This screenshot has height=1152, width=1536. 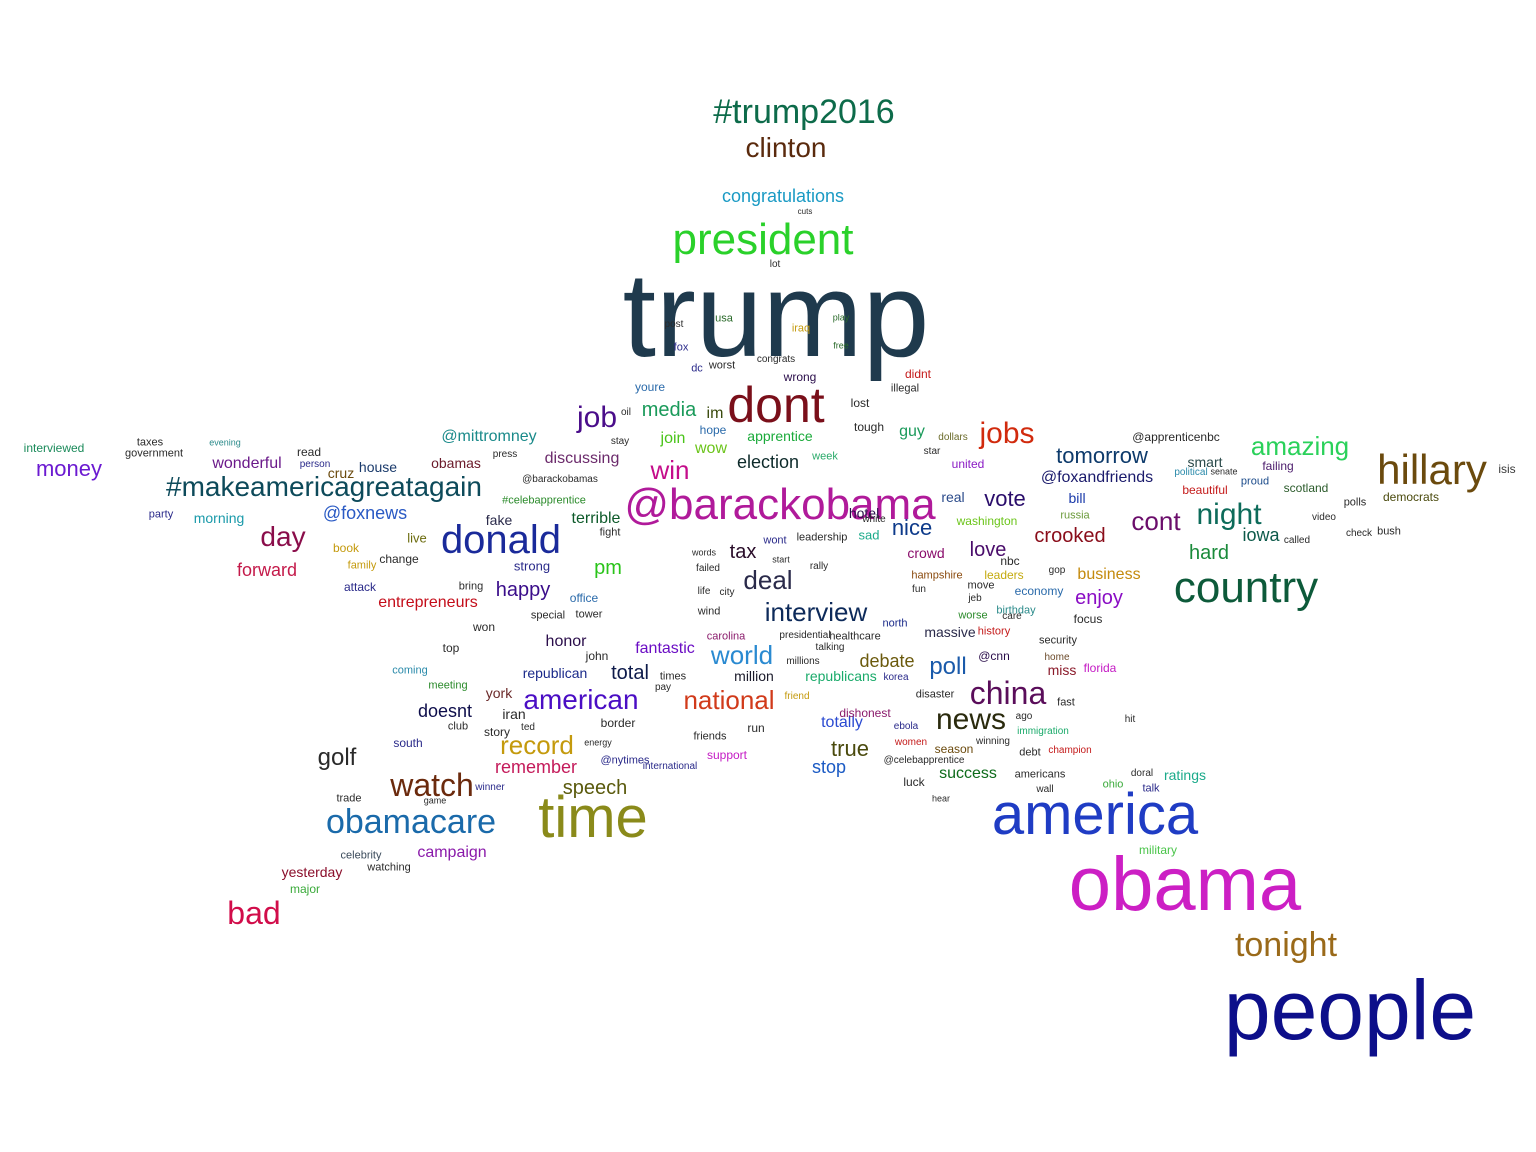 What do you see at coordinates (1130, 719) in the screenshot?
I see `word-125: hit` at bounding box center [1130, 719].